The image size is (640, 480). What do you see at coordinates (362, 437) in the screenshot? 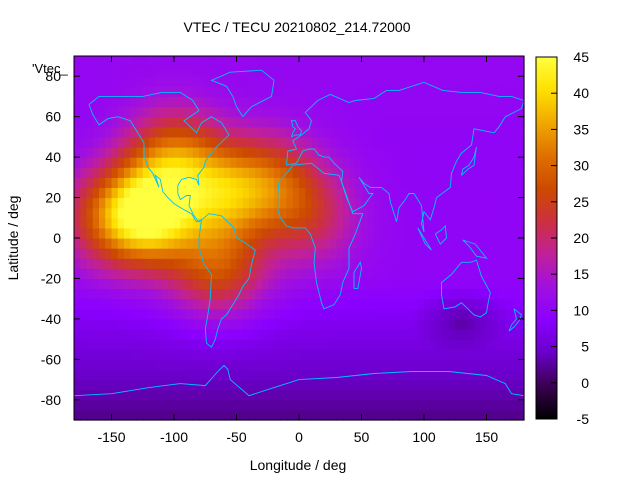
I see `x-tick-label: 50` at bounding box center [362, 437].